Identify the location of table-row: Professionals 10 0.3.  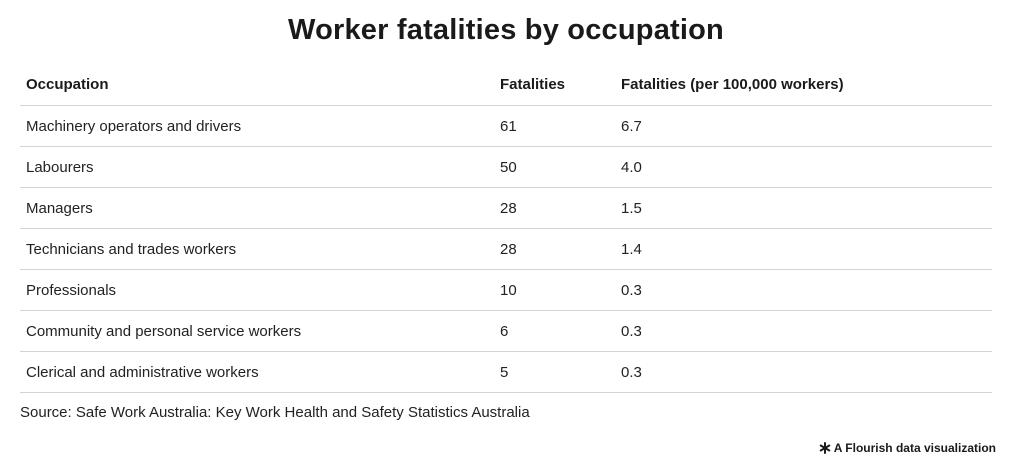
(506, 290).